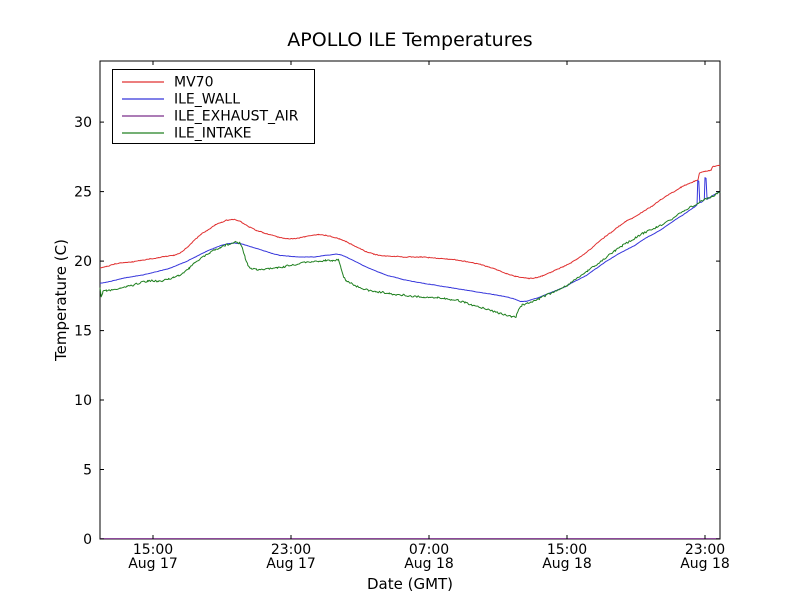 The height and width of the screenshot is (600, 800). What do you see at coordinates (193, 83) in the screenshot?
I see `legend-label-MV70: MV70` at bounding box center [193, 83].